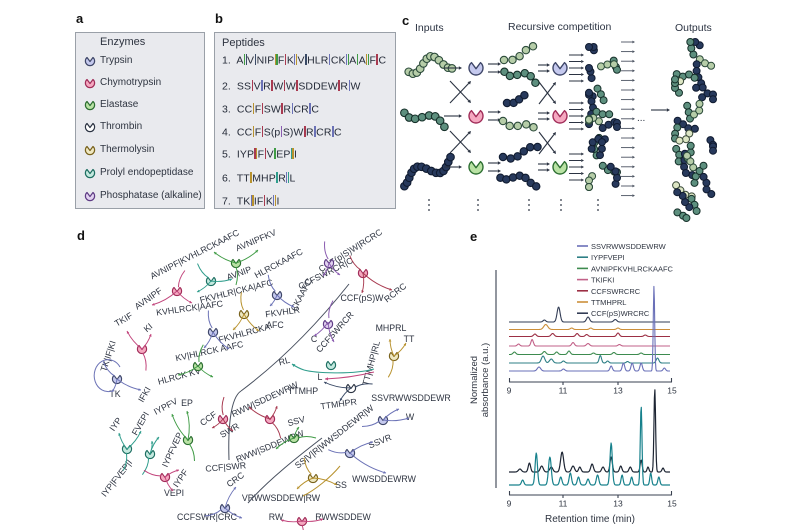 The width and height of the screenshot is (800, 530). Describe the element at coordinates (384, 479) in the screenshot. I see `svg-text: WWSDDEWRW` at that location.